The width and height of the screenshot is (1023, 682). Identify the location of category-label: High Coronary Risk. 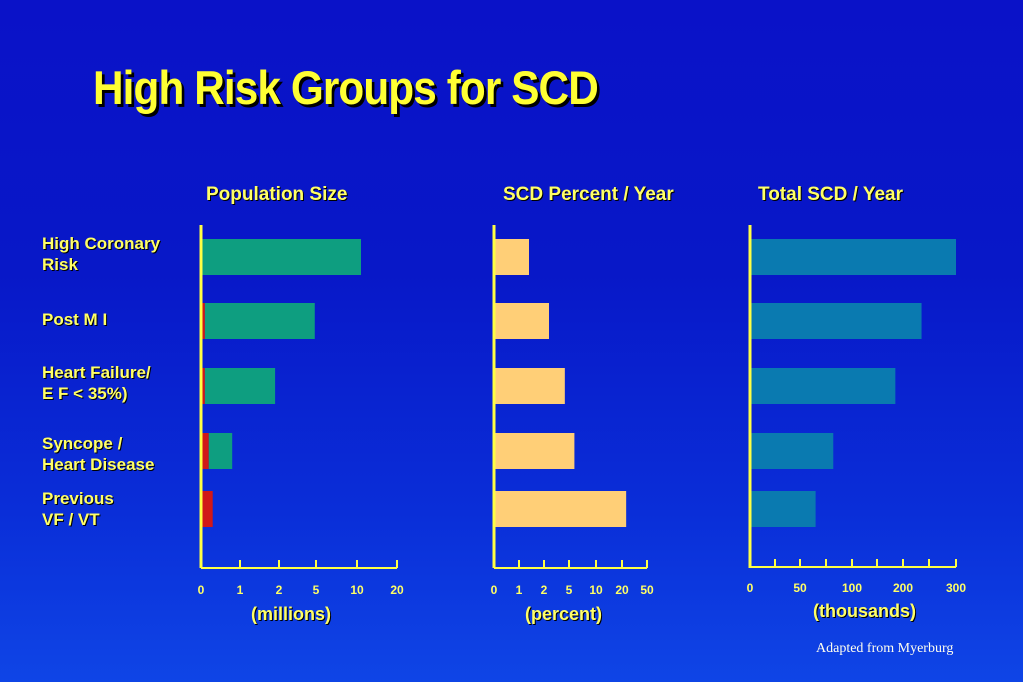
(101, 254).